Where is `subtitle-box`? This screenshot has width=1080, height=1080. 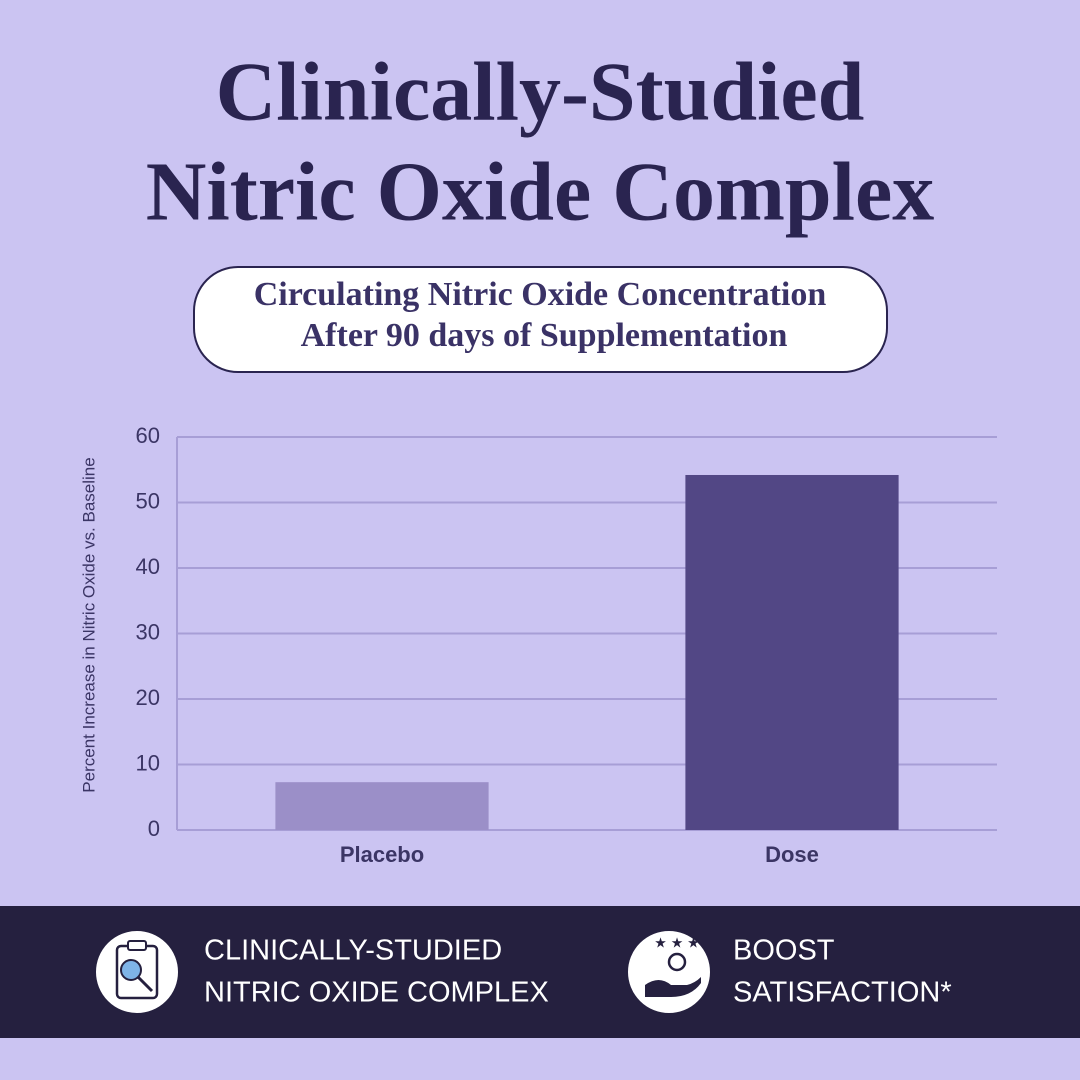 subtitle-box is located at coordinates (540, 319).